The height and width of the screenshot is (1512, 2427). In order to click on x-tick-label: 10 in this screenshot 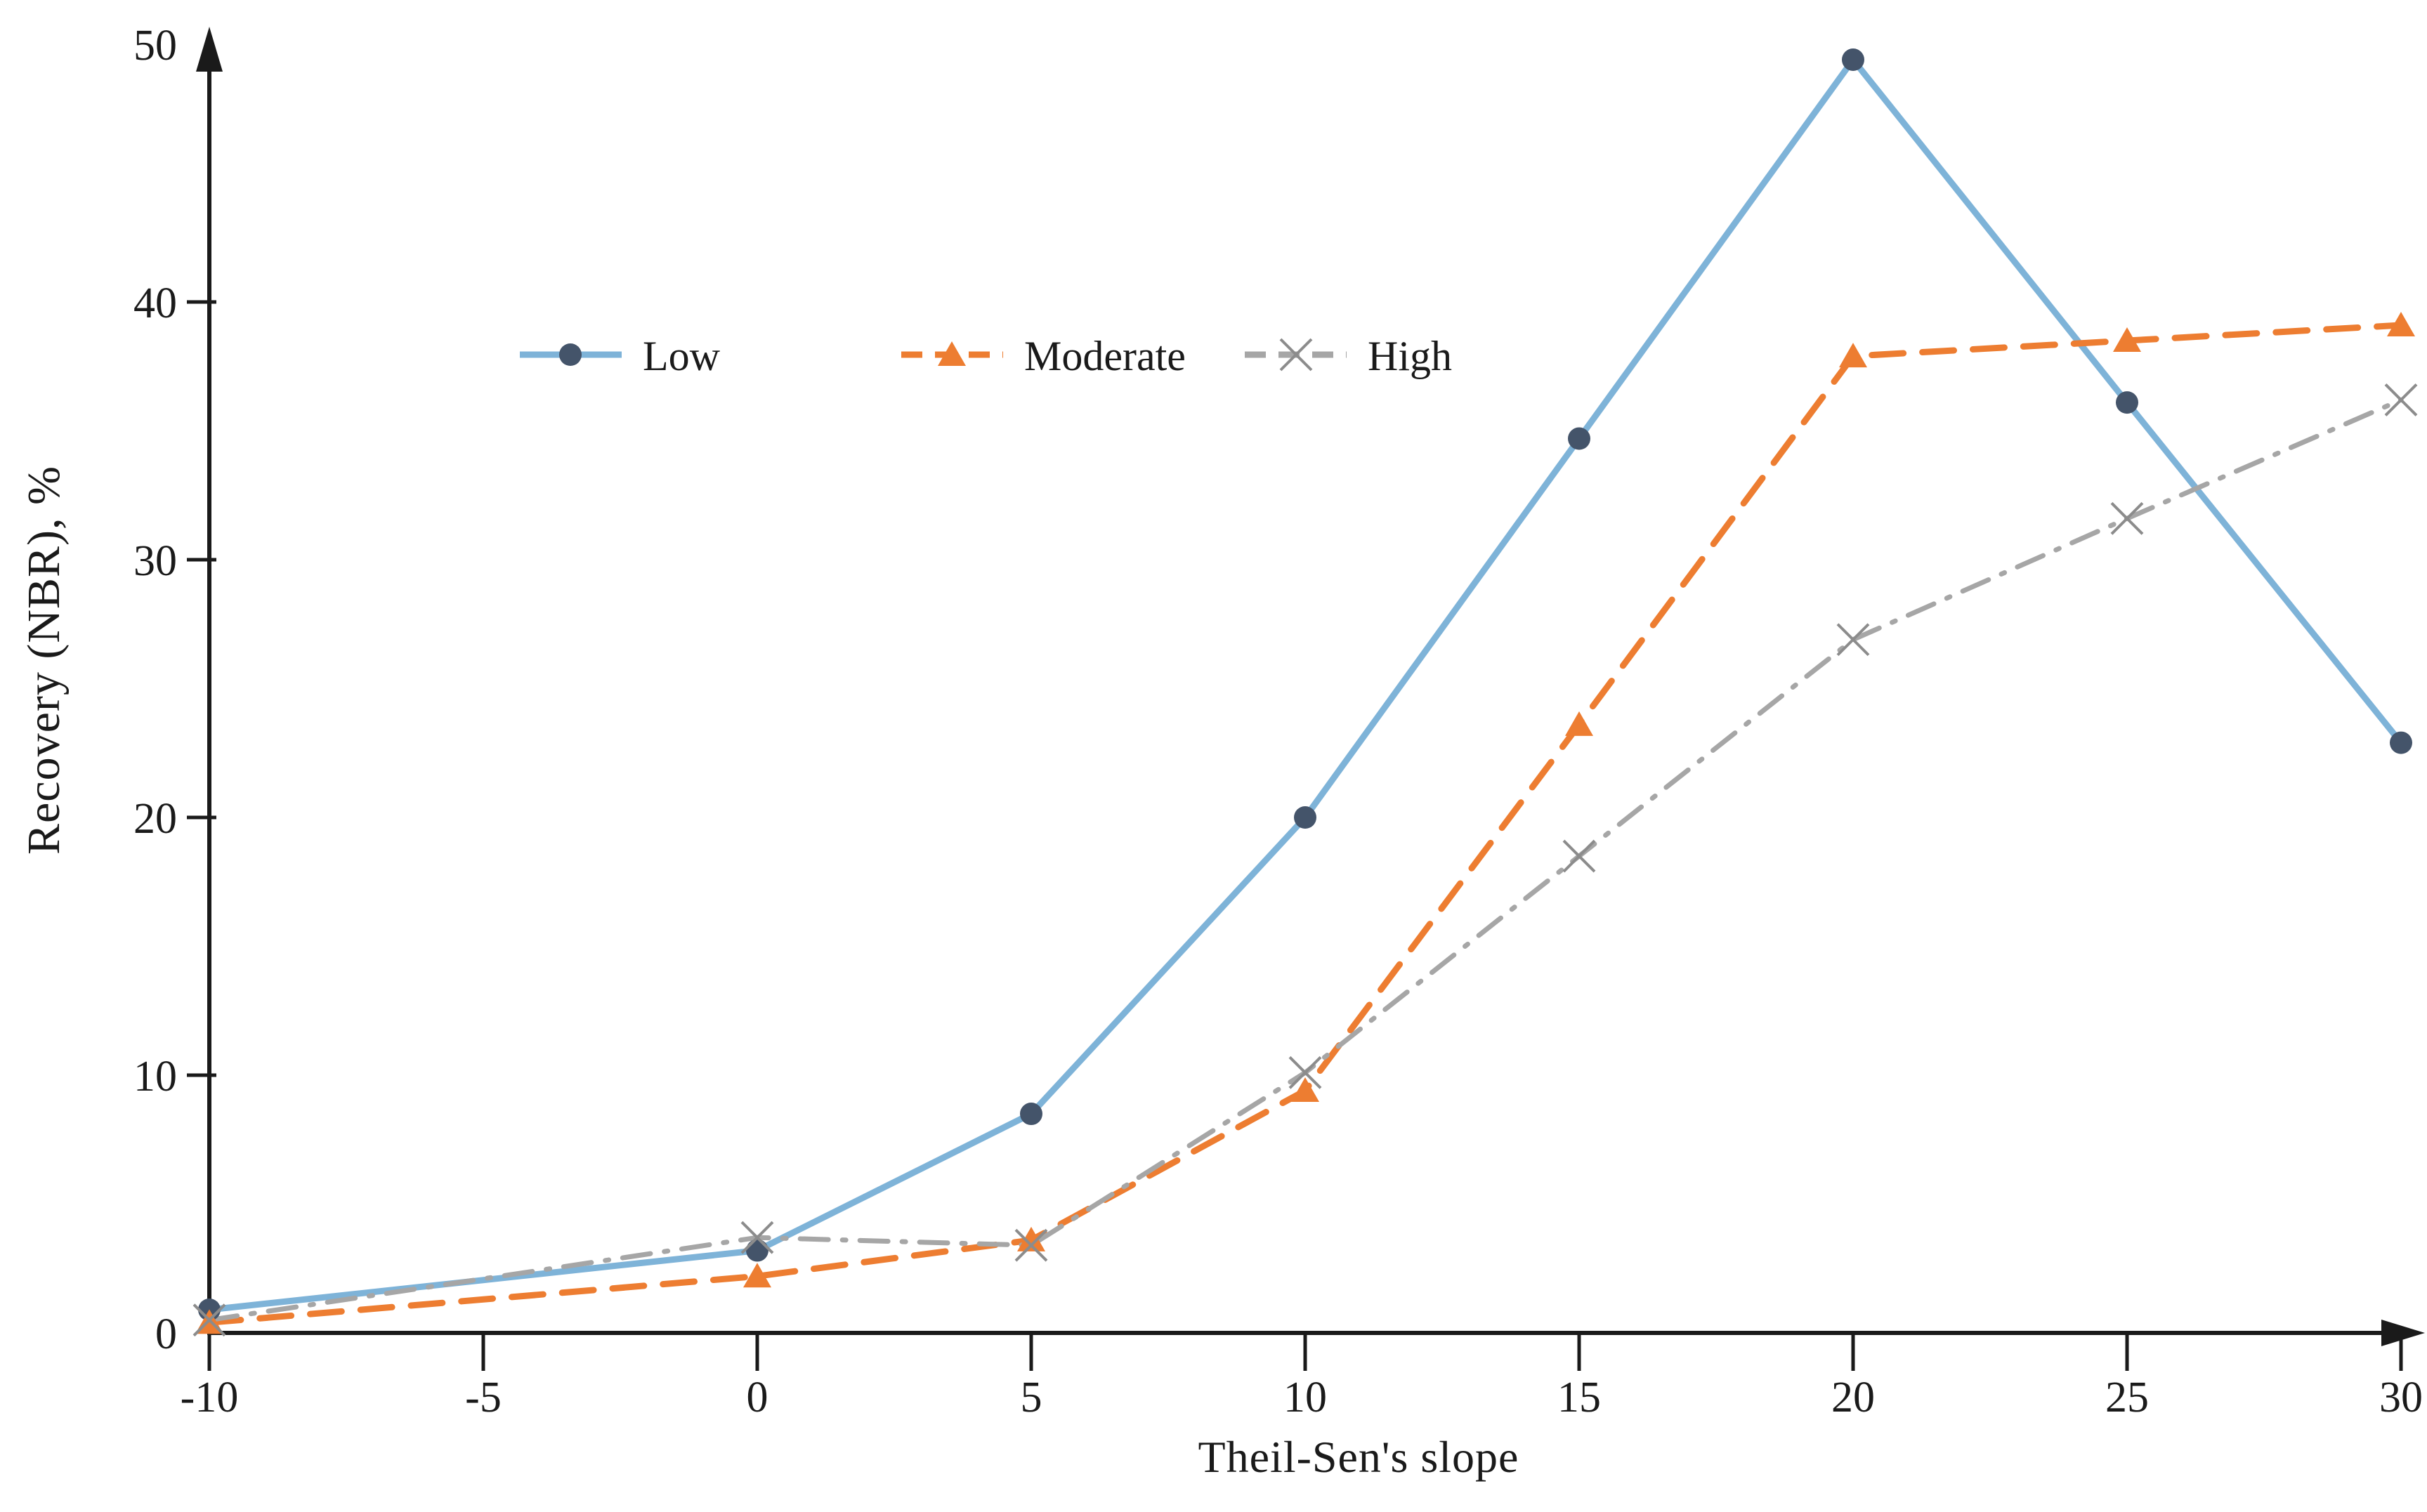, I will do `click(1305, 1397)`.